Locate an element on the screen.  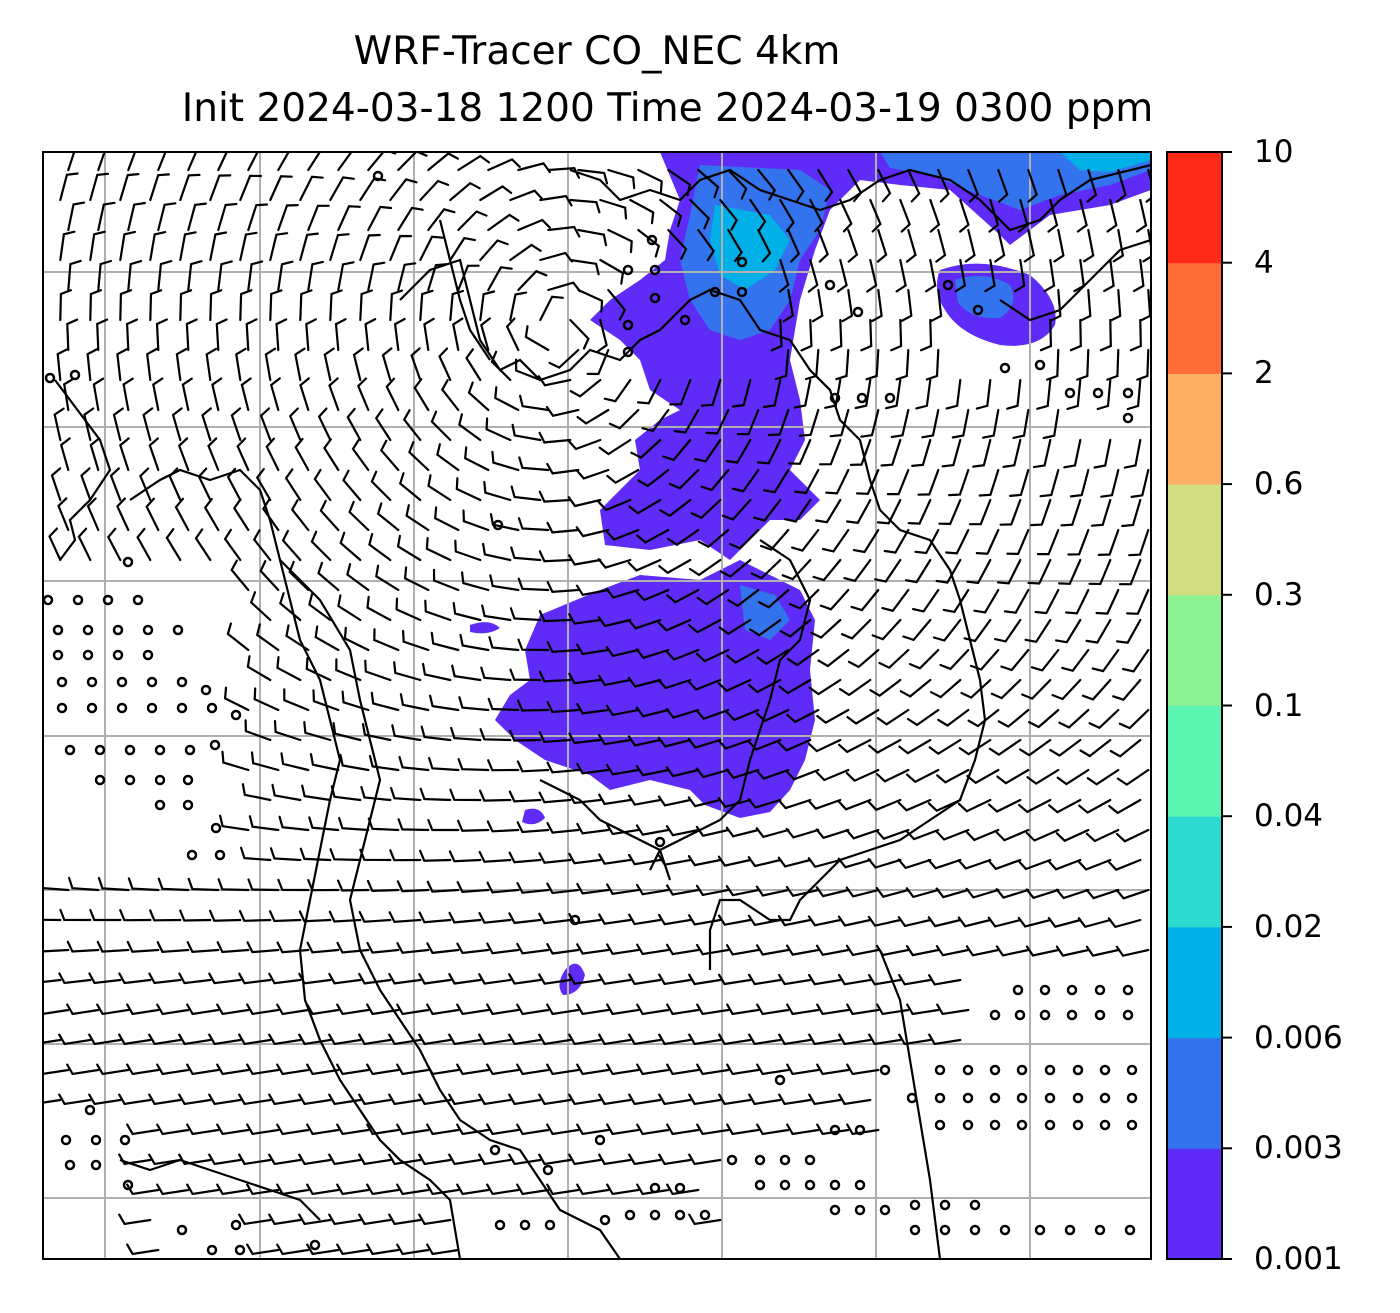
colorbar-tick-label: 2 is located at coordinates (1264, 373).